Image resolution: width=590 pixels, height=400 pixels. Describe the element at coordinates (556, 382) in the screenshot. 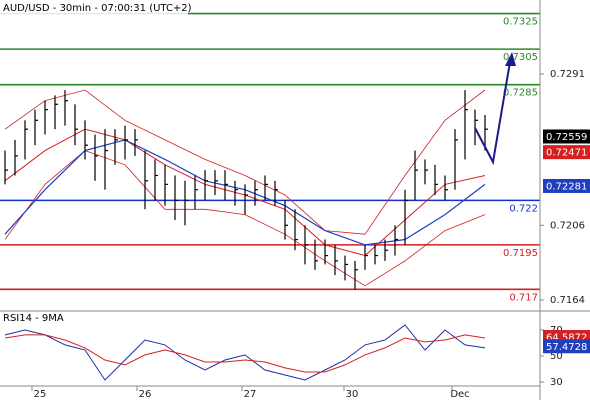

I see `y-tick-label: 30` at that location.